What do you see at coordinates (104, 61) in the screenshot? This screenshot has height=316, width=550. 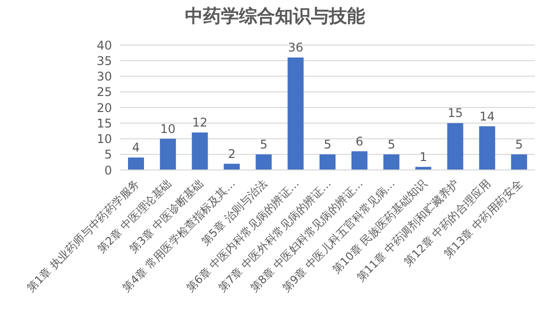 I see `y-tick-label: 35` at bounding box center [104, 61].